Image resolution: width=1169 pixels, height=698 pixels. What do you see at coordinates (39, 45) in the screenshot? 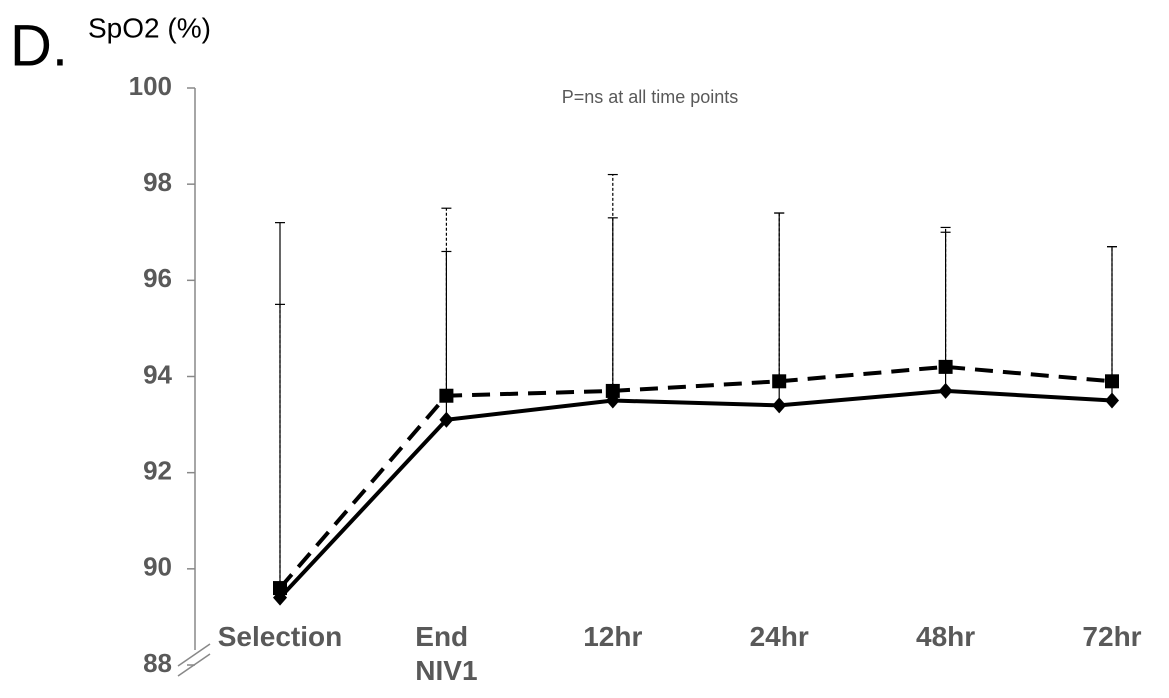
I see `panel-label: D.` at bounding box center [39, 45].